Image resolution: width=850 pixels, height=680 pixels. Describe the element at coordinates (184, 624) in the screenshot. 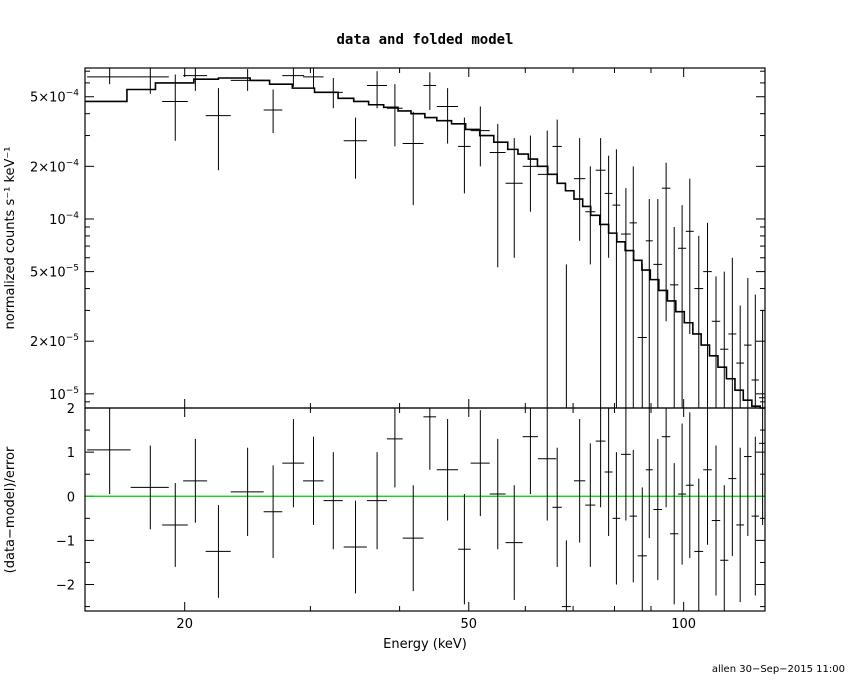

I see `x-tick-label: 20` at that location.